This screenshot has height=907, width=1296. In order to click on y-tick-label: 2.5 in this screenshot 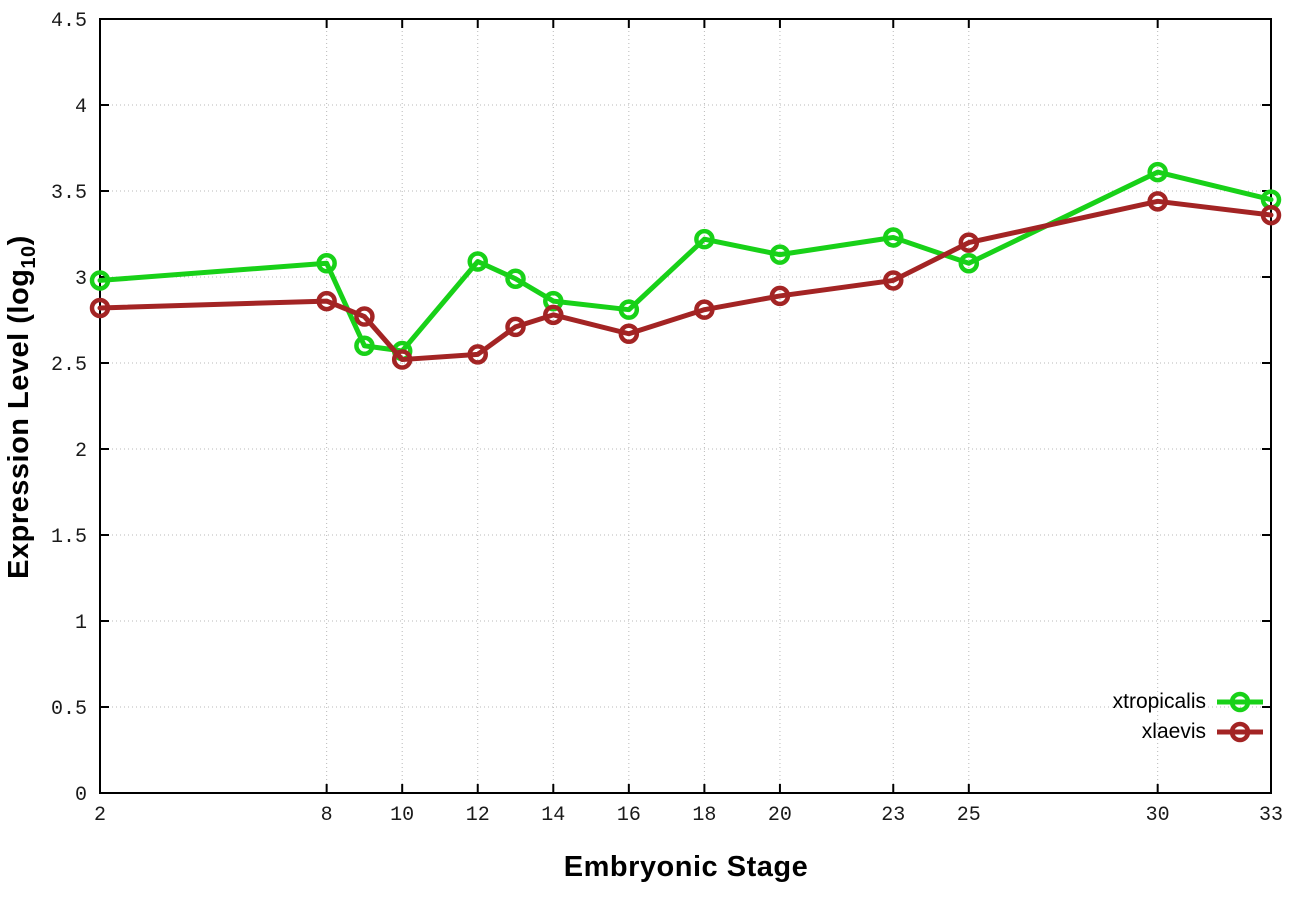, I will do `click(69, 365)`.